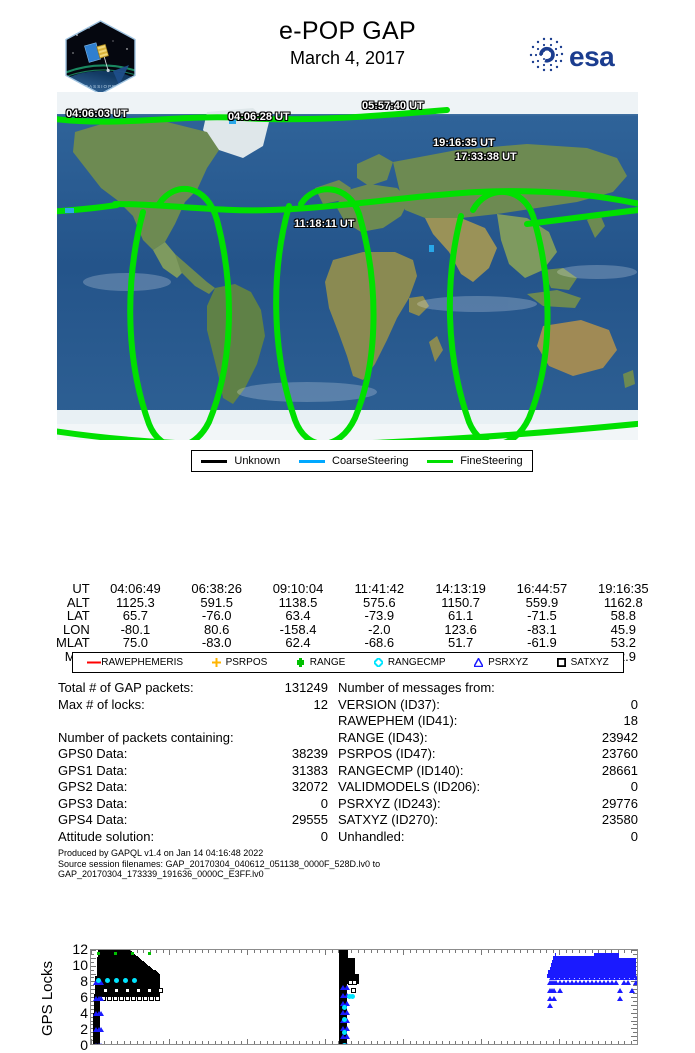 The width and height of the screenshot is (695, 1053). Describe the element at coordinates (214, 461) in the screenshot. I see `unknown-line-swatch` at that location.